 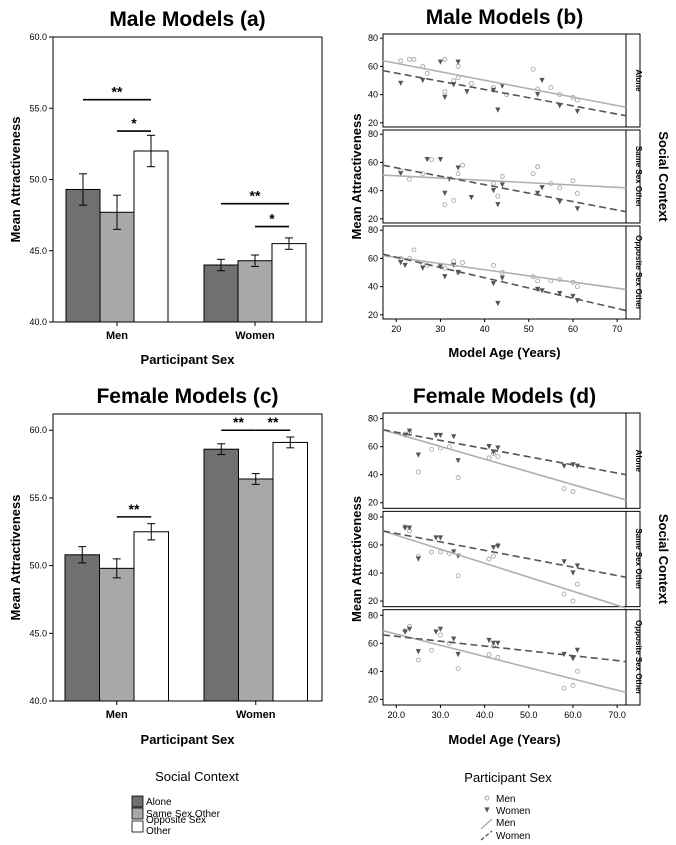 I want to click on facet-strip-label: Opposite Sex Other, so click(x=638, y=272).